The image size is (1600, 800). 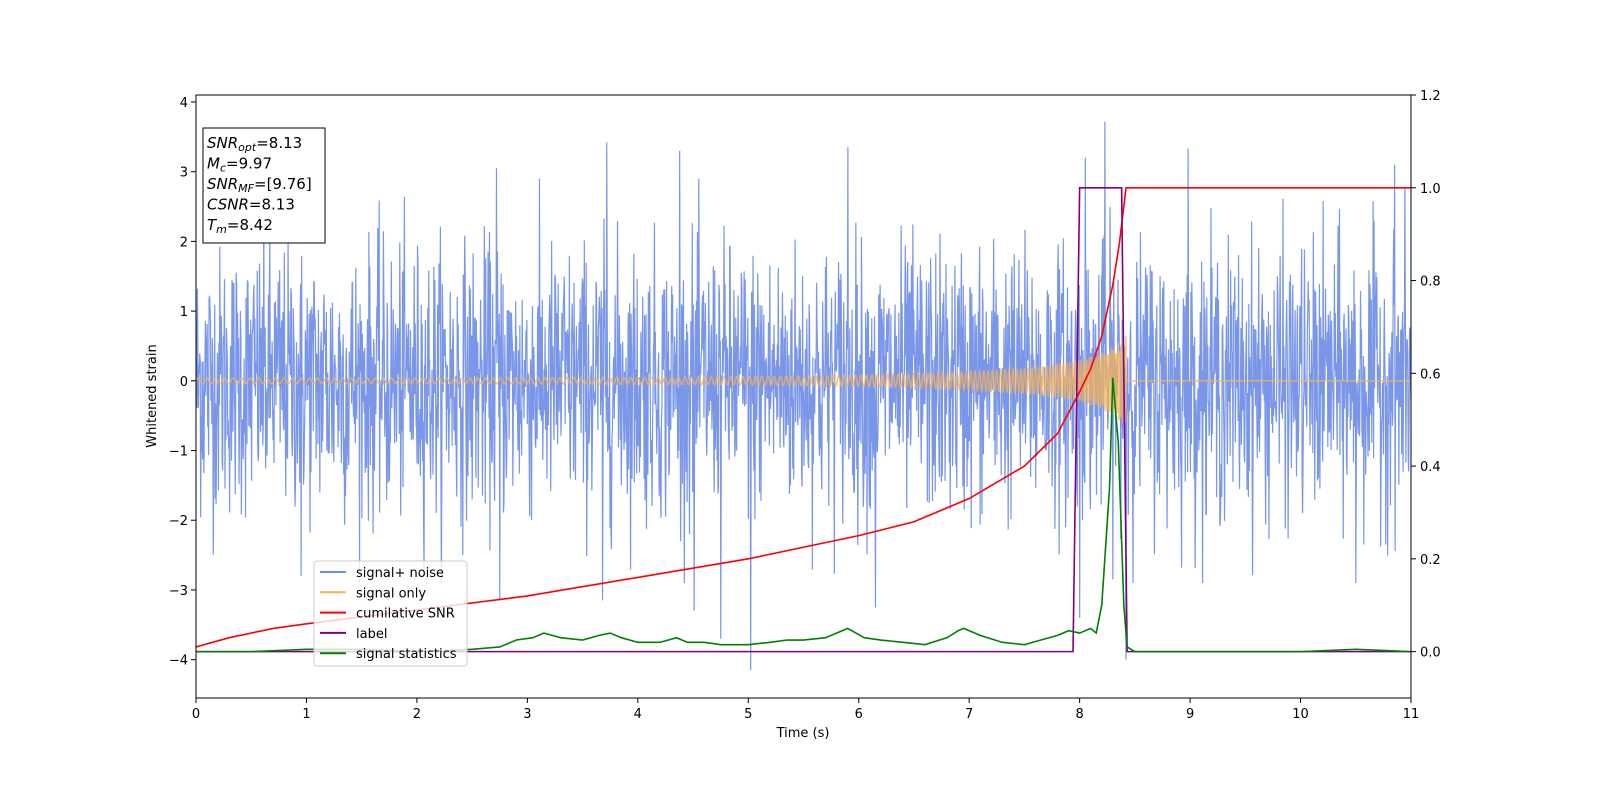 What do you see at coordinates (184, 103) in the screenshot?
I see `y-tick-label-left: 4` at bounding box center [184, 103].